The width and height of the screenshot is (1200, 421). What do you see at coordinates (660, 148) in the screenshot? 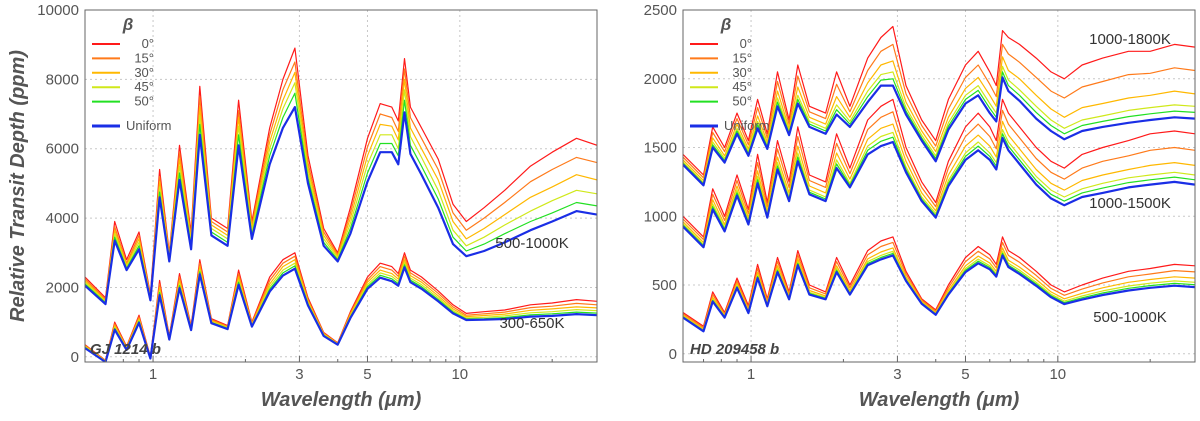
I see `y-tick-label: 1500` at bounding box center [660, 148].